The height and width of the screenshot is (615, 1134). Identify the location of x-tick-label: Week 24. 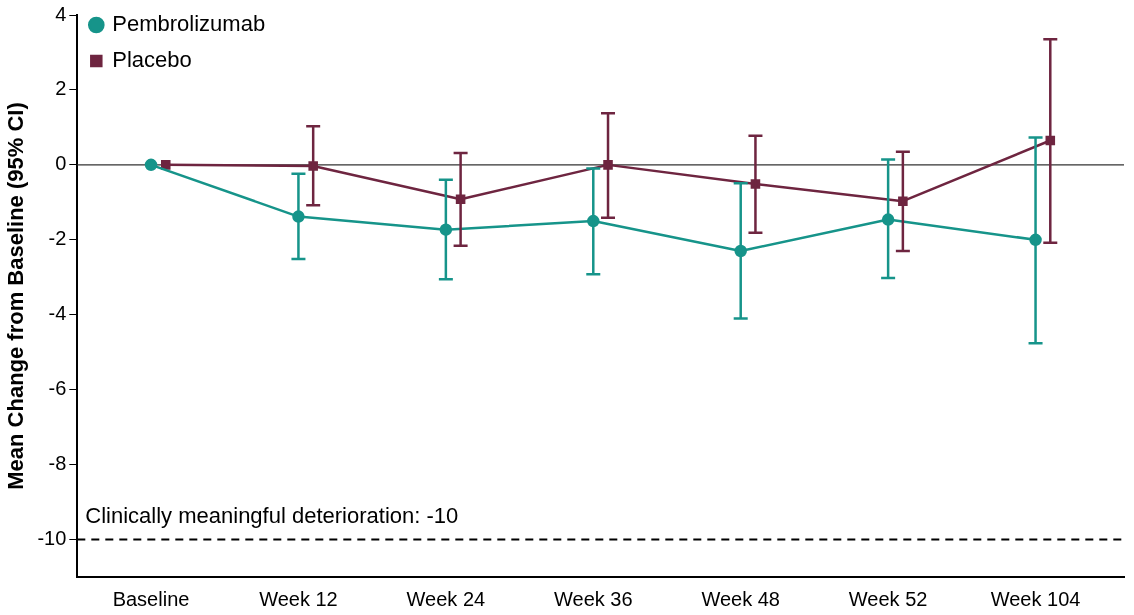
(446, 598).